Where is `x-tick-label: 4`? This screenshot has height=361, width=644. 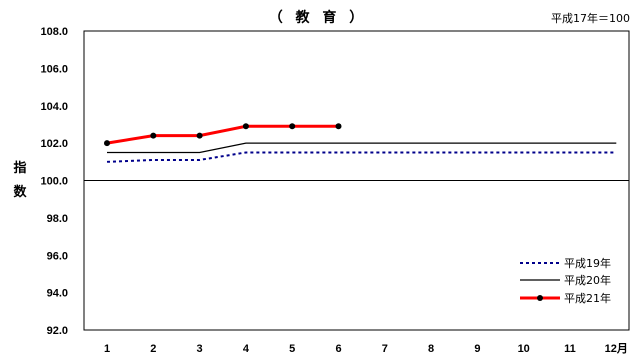
x-tick-label: 4 is located at coordinates (246, 349).